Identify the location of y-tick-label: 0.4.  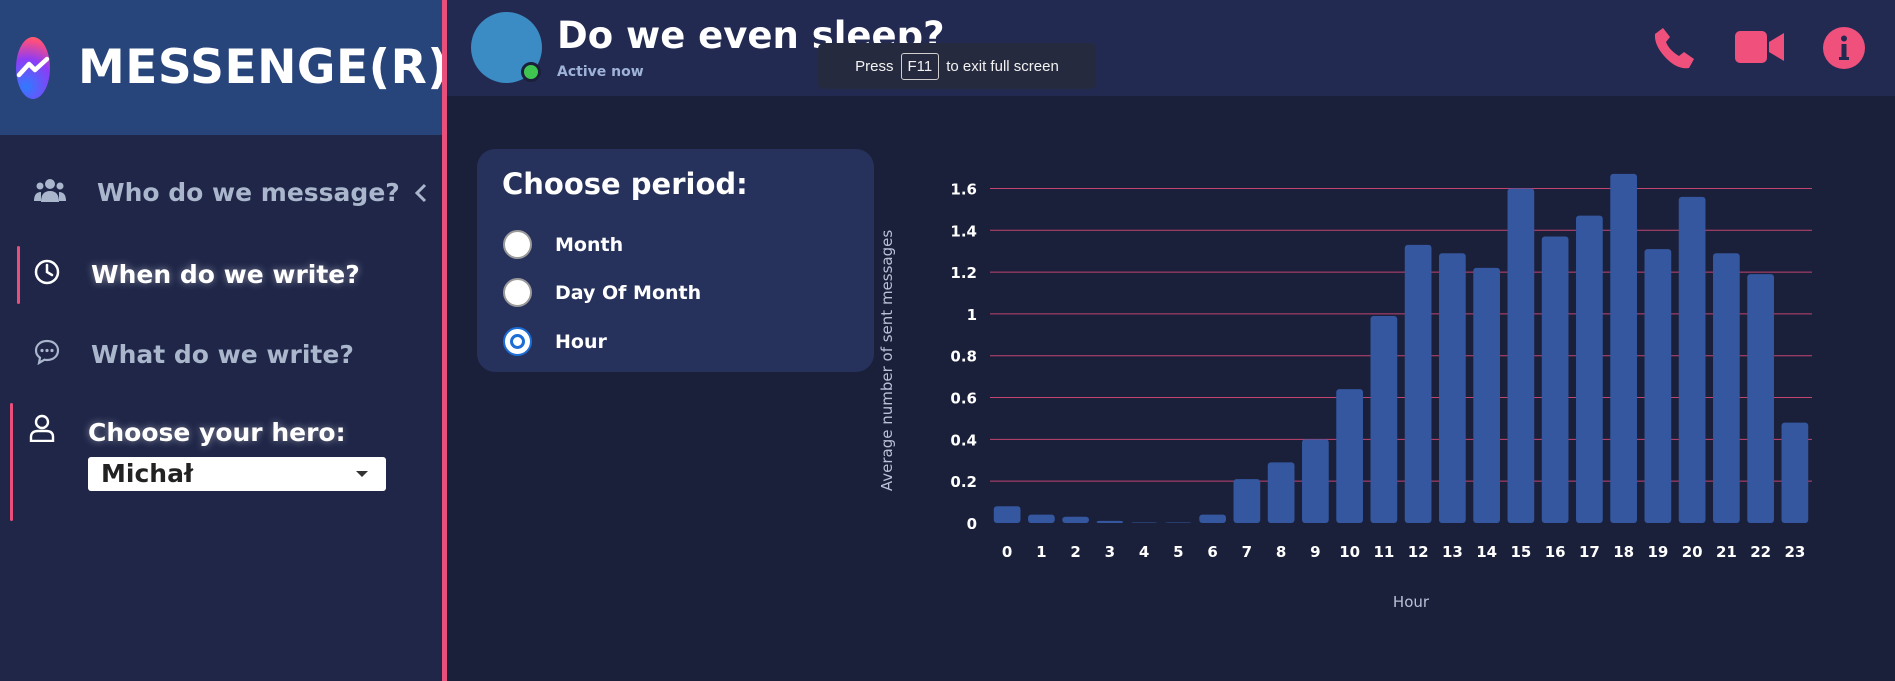
(963, 440).